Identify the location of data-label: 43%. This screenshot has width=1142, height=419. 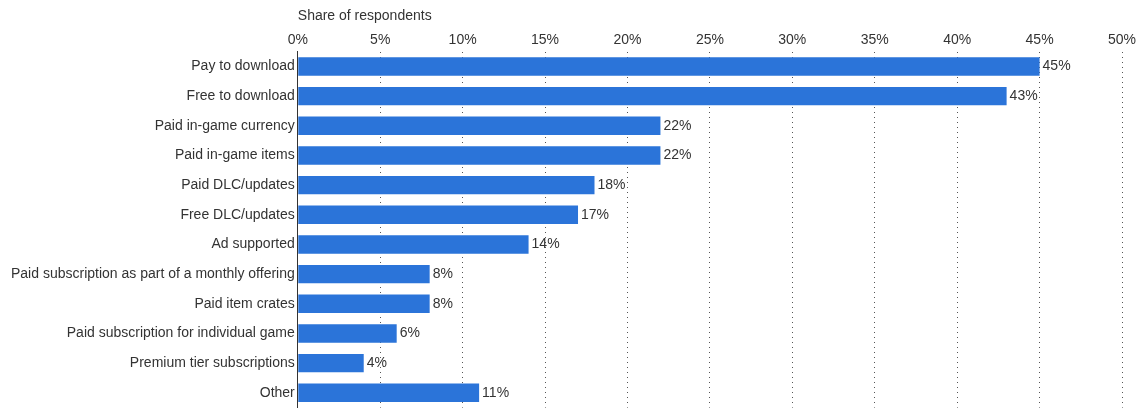
(1023, 94).